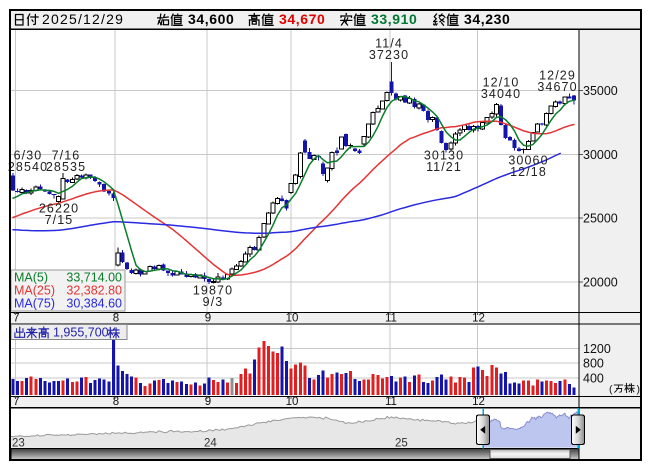  I want to click on svg-text: 19870, so click(213, 291).